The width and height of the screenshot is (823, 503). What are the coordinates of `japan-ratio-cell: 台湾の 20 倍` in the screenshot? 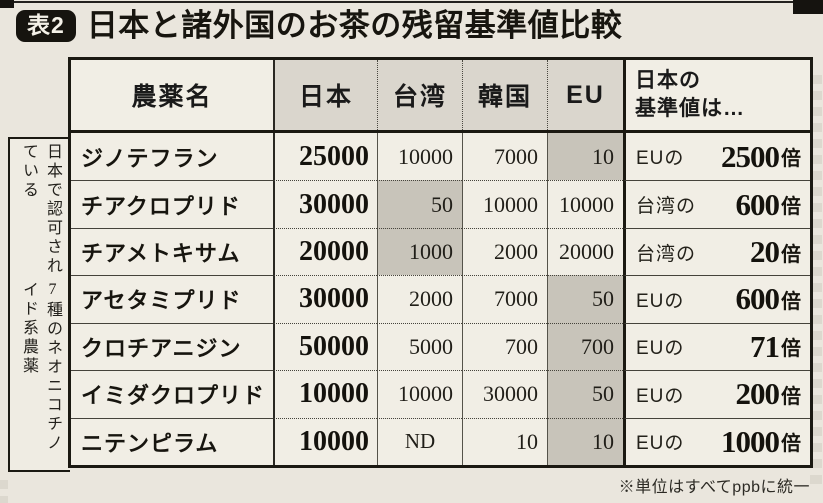 It's located at (716, 251).